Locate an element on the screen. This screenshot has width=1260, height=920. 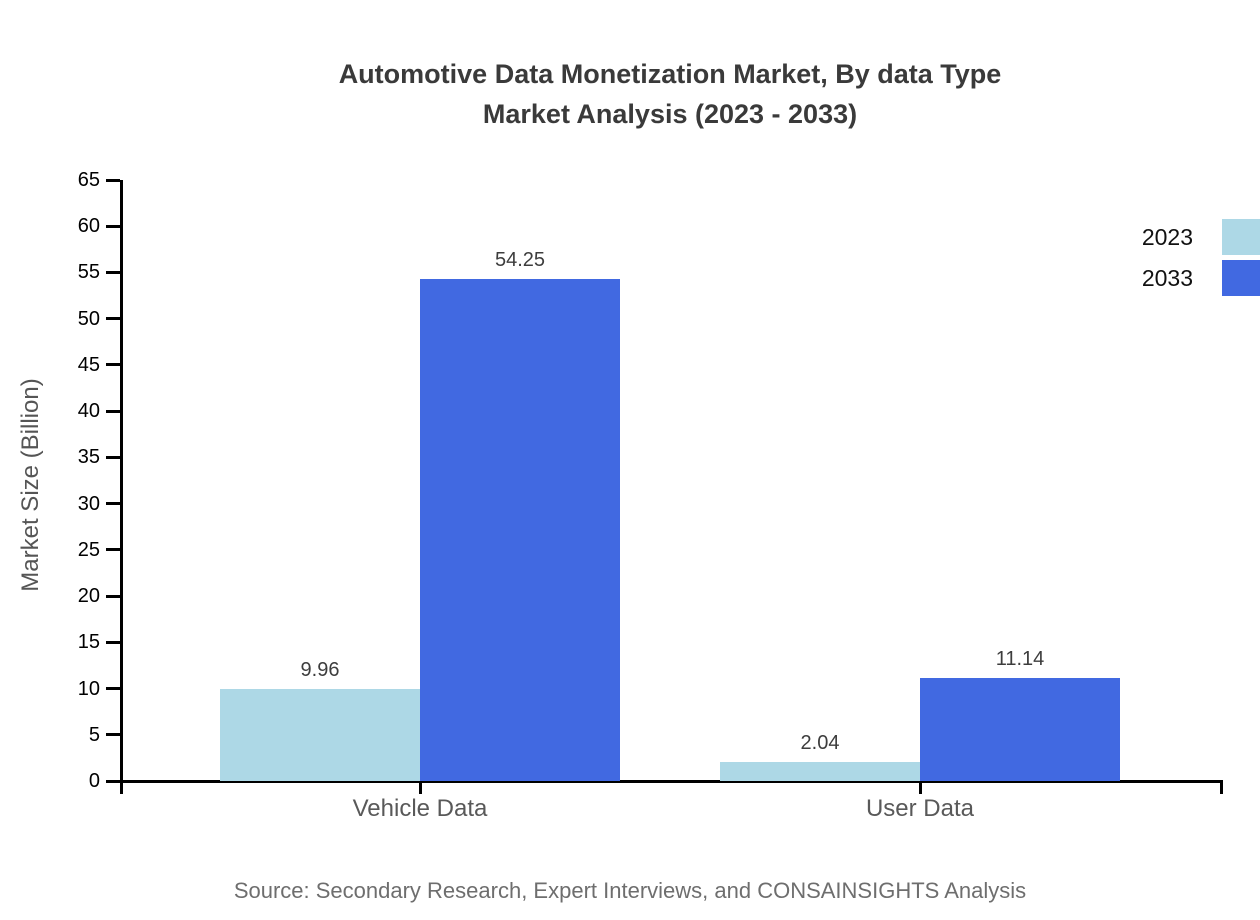
y-axis-line is located at coordinates (121, 487).